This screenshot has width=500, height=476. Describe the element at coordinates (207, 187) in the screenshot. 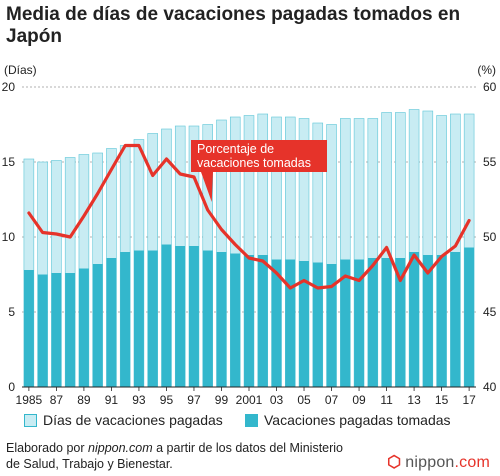

I see `annotation-pointer` at that location.